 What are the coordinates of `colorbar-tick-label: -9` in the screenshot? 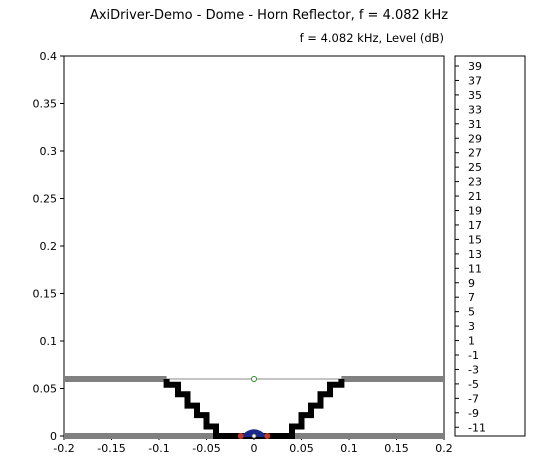 It's located at (473, 413).